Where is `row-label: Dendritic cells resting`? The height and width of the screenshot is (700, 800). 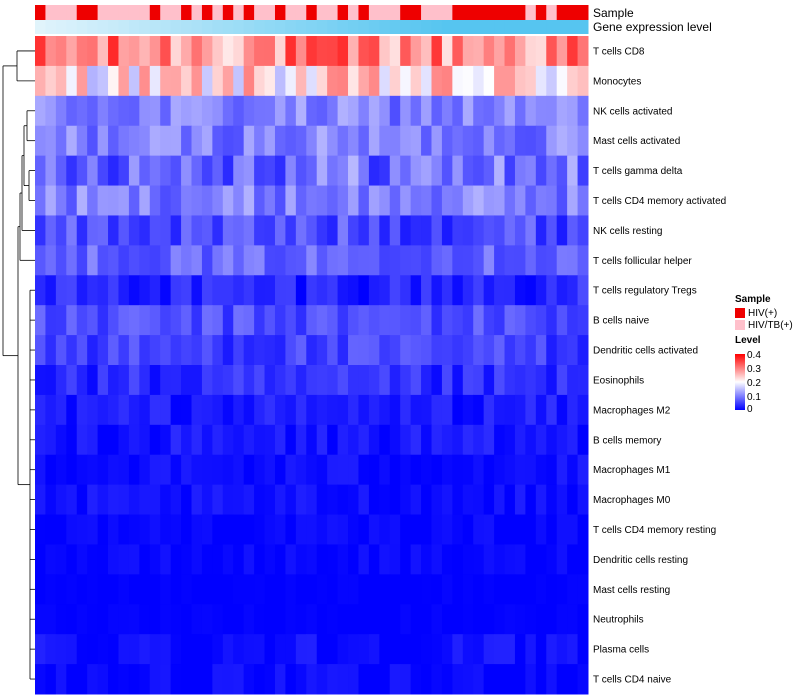 row-label: Dendritic cells resting is located at coordinates (640, 560).